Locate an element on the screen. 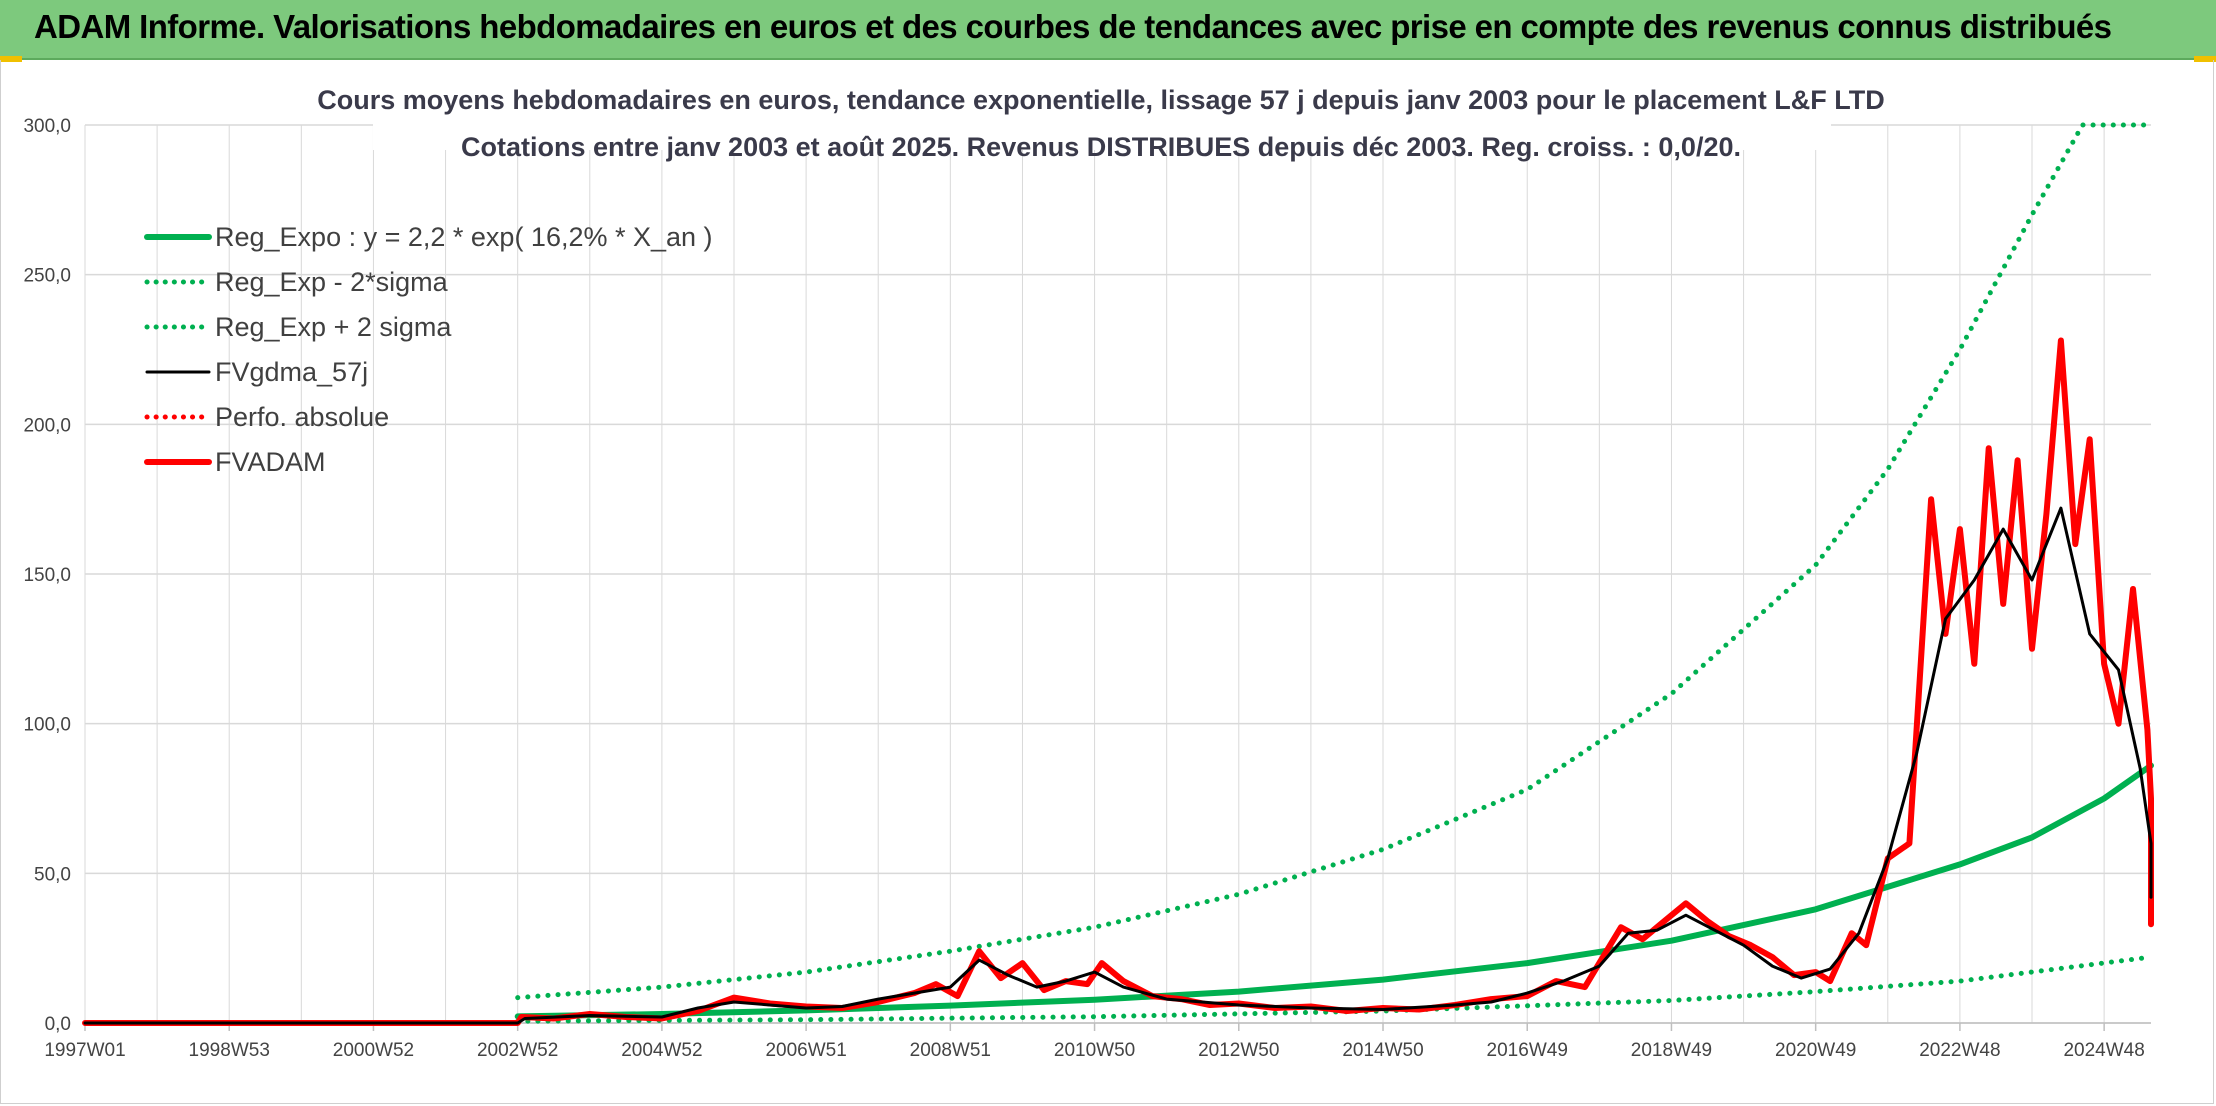 The width and height of the screenshot is (2216, 1106). legend-label: Reg_Exp + 2 sigma is located at coordinates (333, 327).